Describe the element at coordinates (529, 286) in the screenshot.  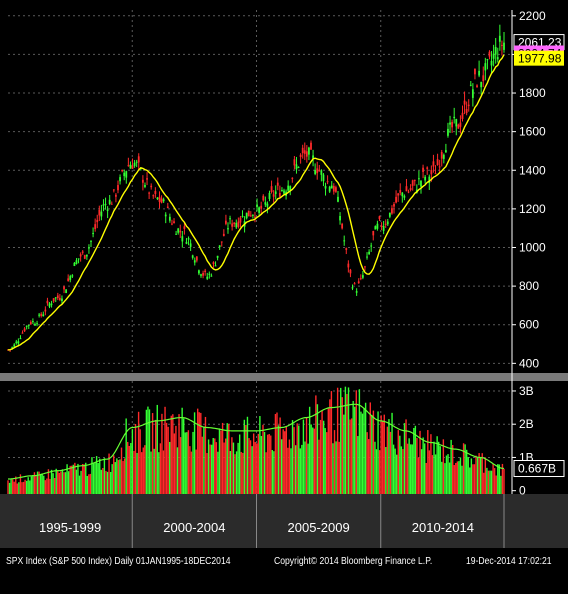
I see `price-tick-label: 800` at that location.